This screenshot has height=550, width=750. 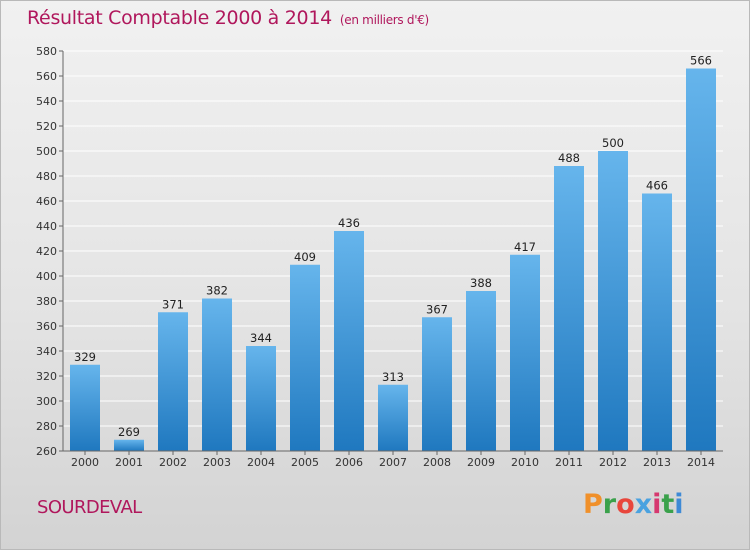 I want to click on x-tick-label: 2003, so click(x=217, y=462).